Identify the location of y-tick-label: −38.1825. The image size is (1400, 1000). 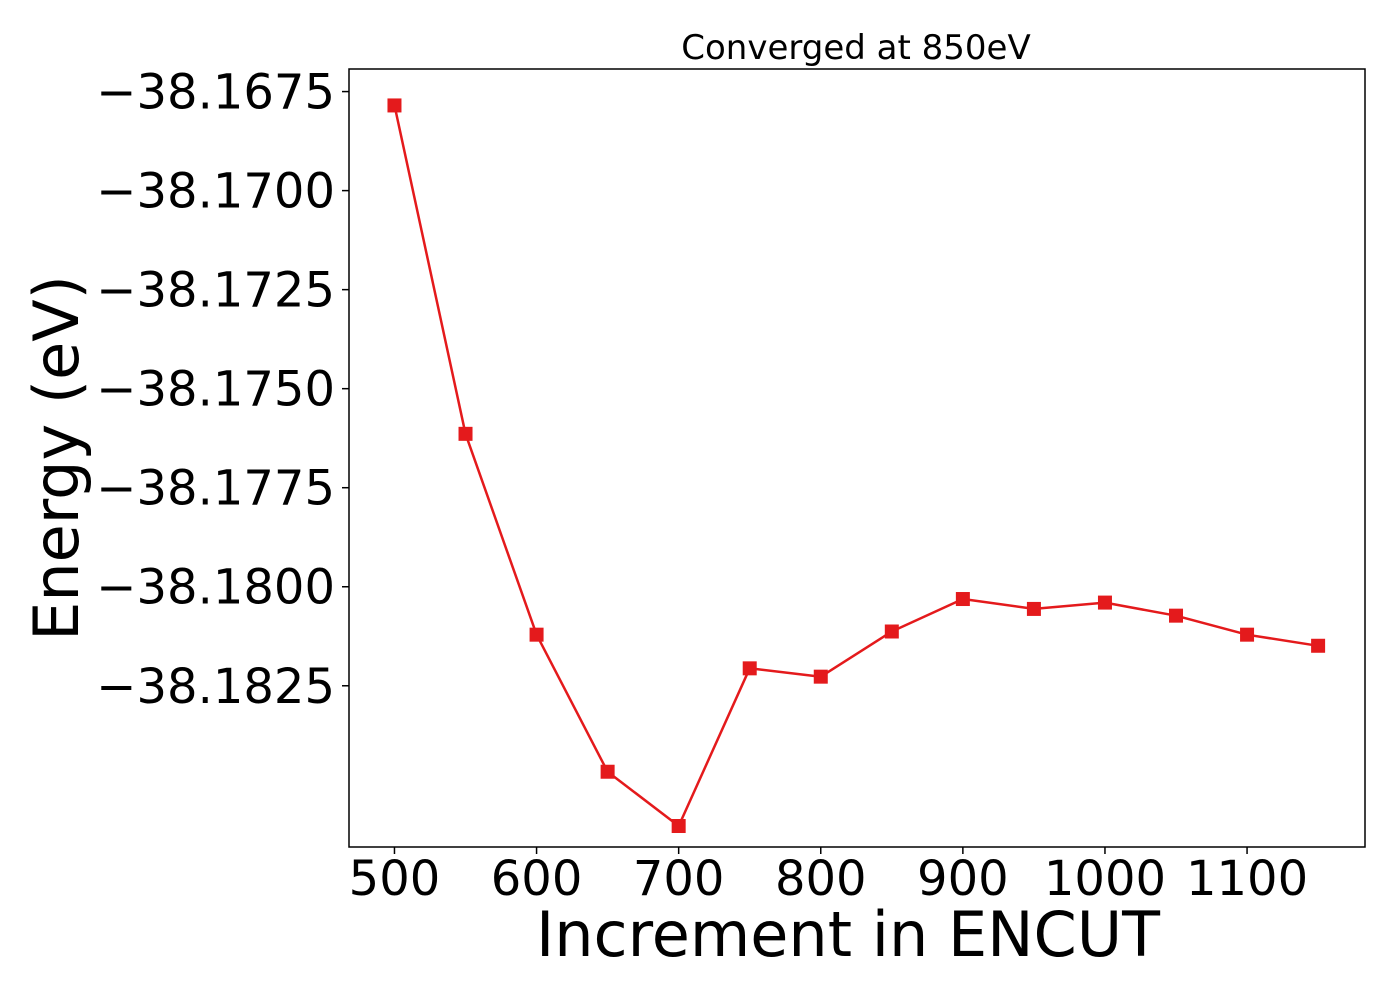
(215, 687).